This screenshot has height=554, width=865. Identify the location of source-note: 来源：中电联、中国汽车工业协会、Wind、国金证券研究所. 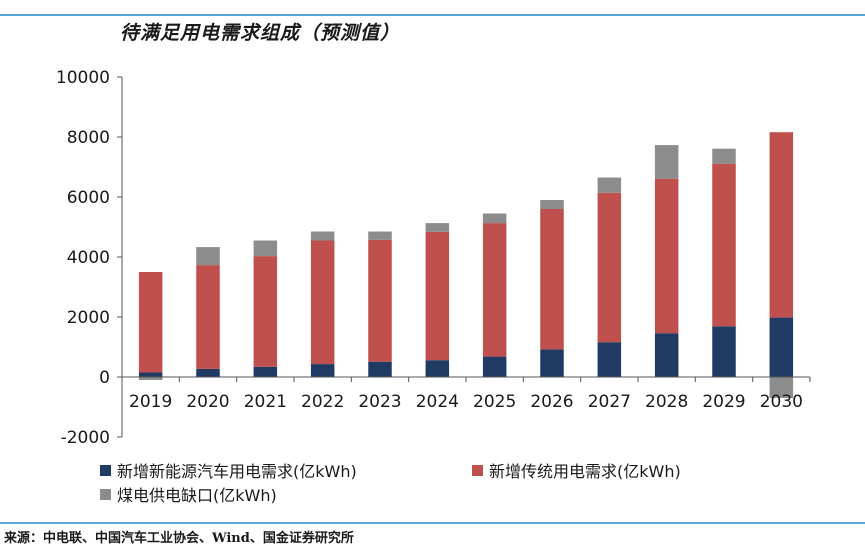
(179, 538).